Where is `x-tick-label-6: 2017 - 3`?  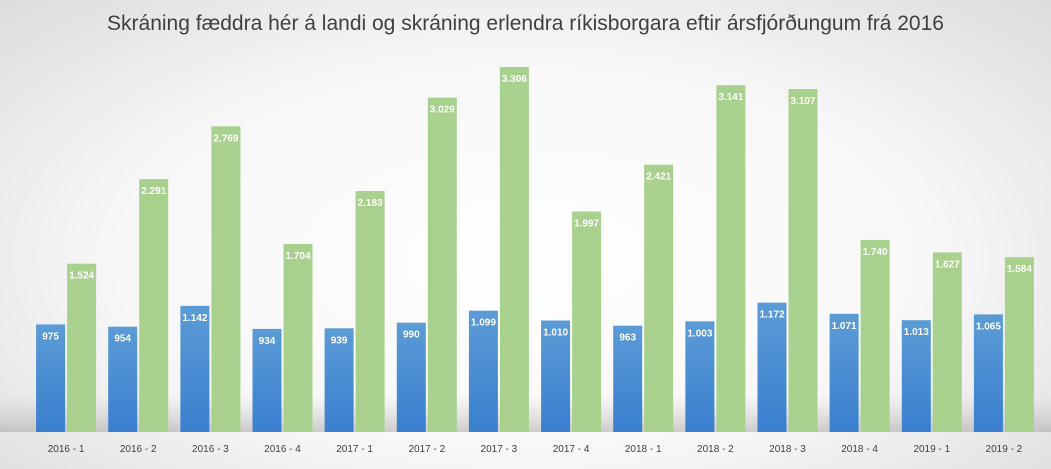
x-tick-label-6: 2017 - 3 is located at coordinates (499, 449).